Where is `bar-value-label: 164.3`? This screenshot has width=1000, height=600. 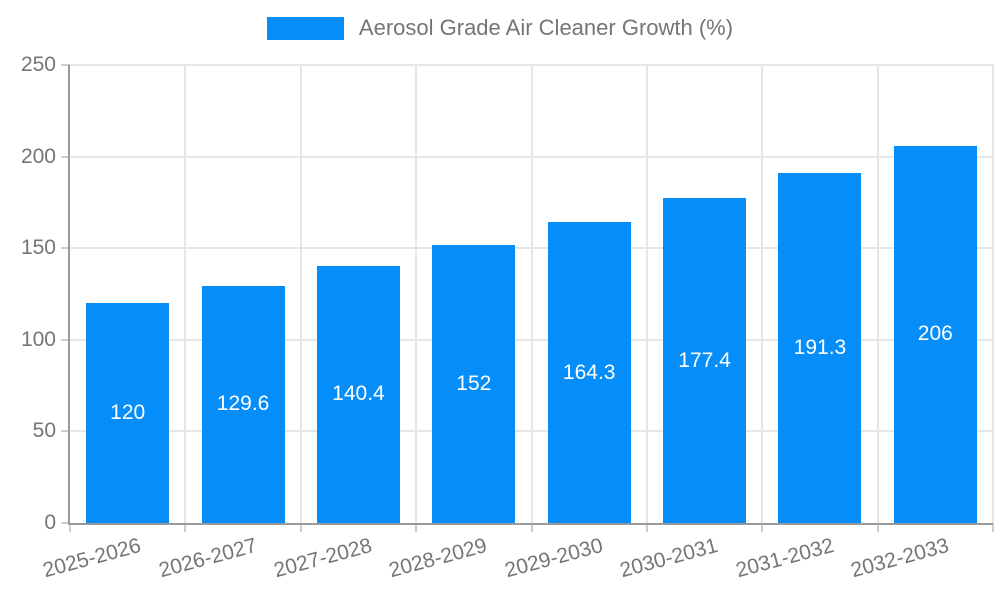
bar-value-label: 164.3 is located at coordinates (589, 372).